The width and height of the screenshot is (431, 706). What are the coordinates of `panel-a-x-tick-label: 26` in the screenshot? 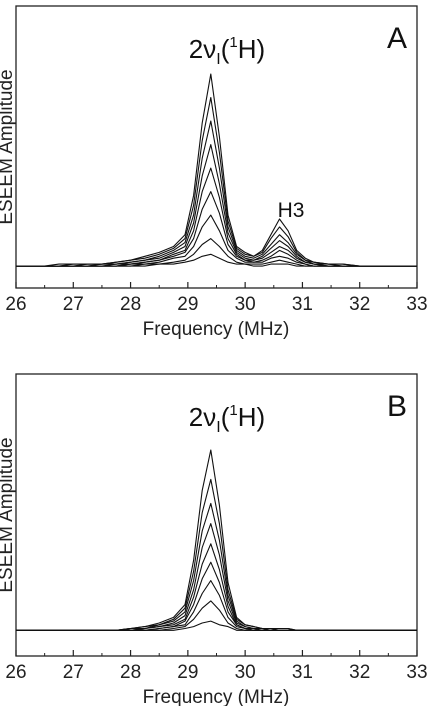 It's located at (15, 304).